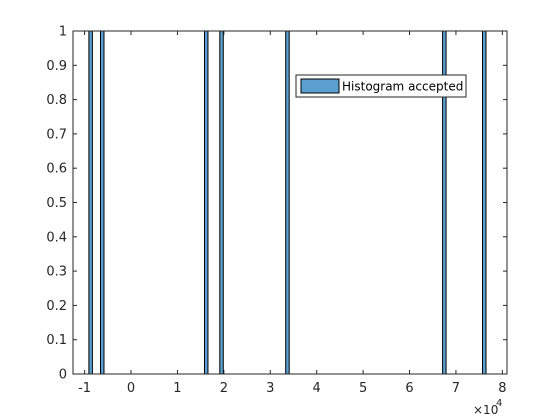 This screenshot has width=560, height=420. What do you see at coordinates (409, 388) in the screenshot?
I see `x-tick-label-7: 6` at bounding box center [409, 388].